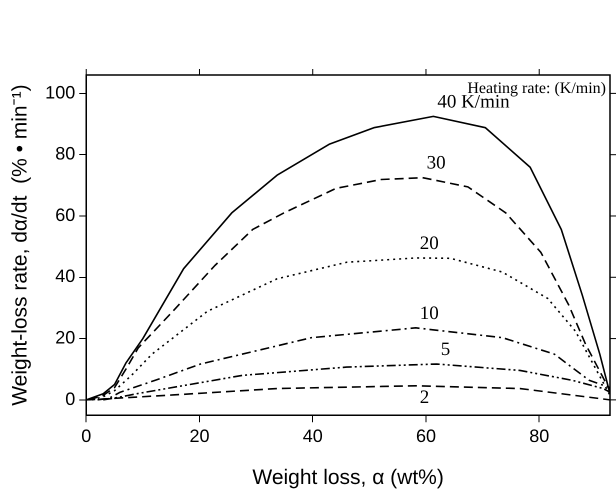 The image size is (616, 499). What do you see at coordinates (199, 436) in the screenshot?
I see `x-tick-label: 20` at bounding box center [199, 436].